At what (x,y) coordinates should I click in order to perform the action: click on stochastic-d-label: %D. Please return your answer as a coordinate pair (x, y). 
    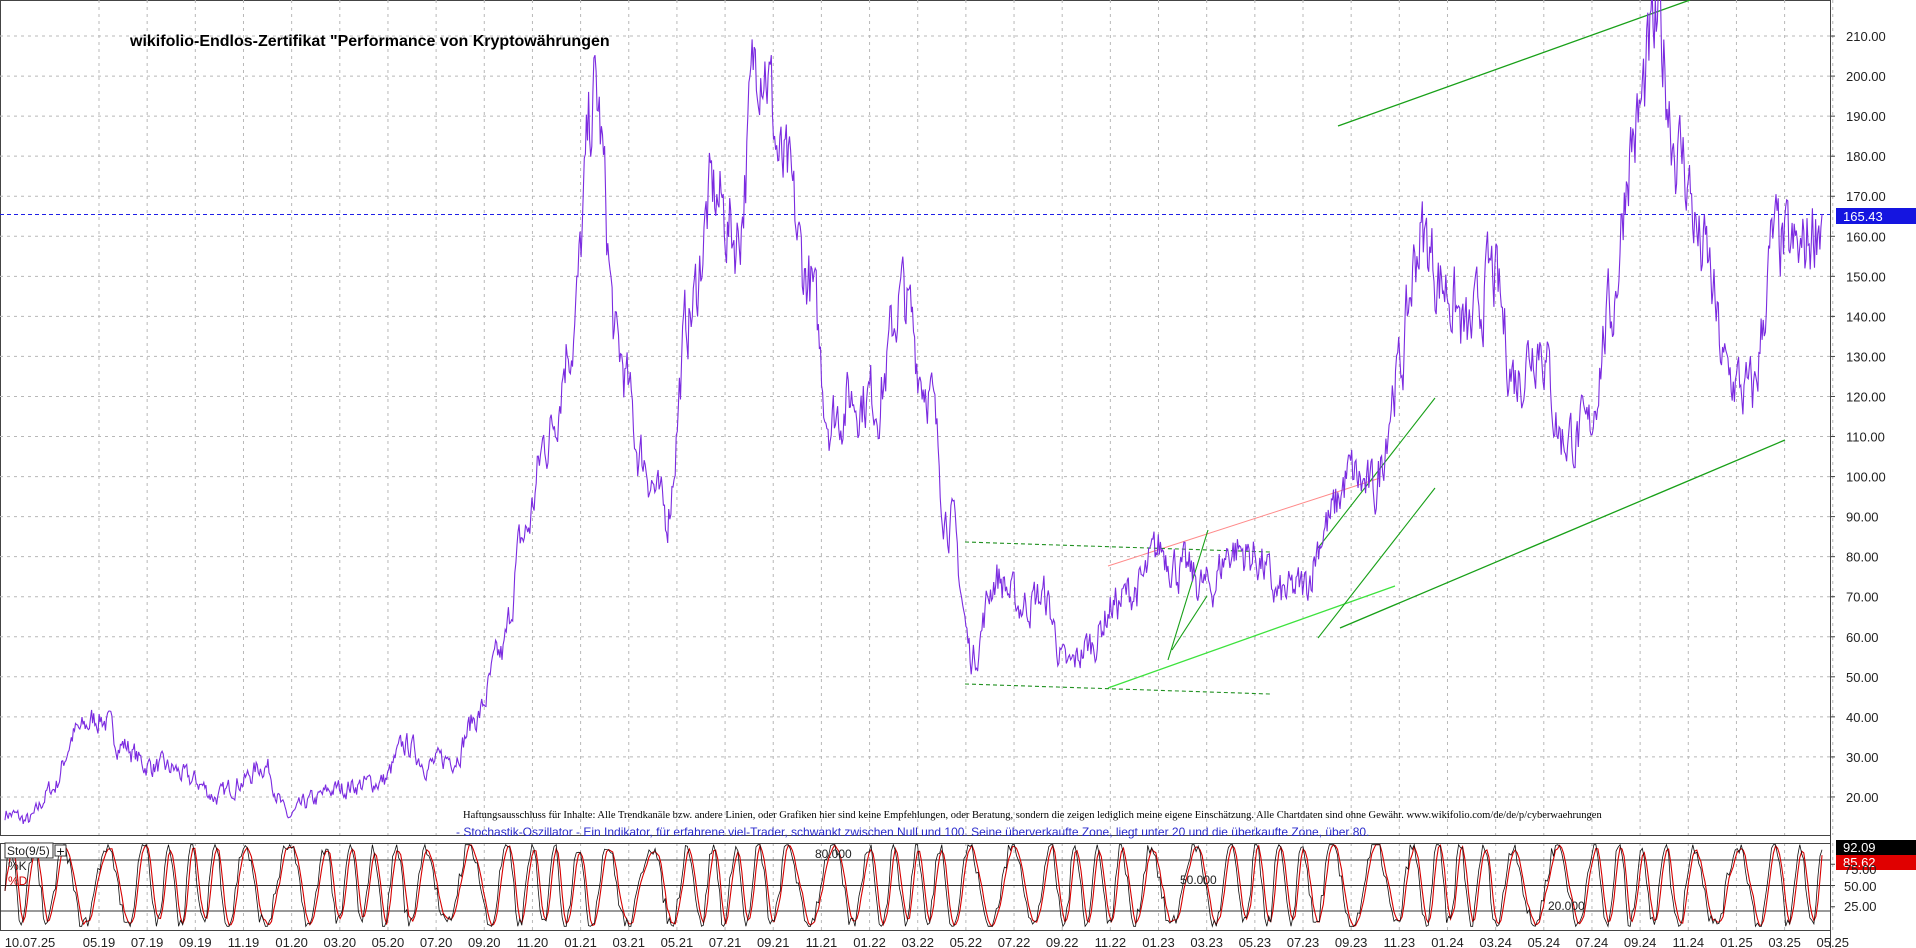
    Looking at the image, I should click on (18, 881).